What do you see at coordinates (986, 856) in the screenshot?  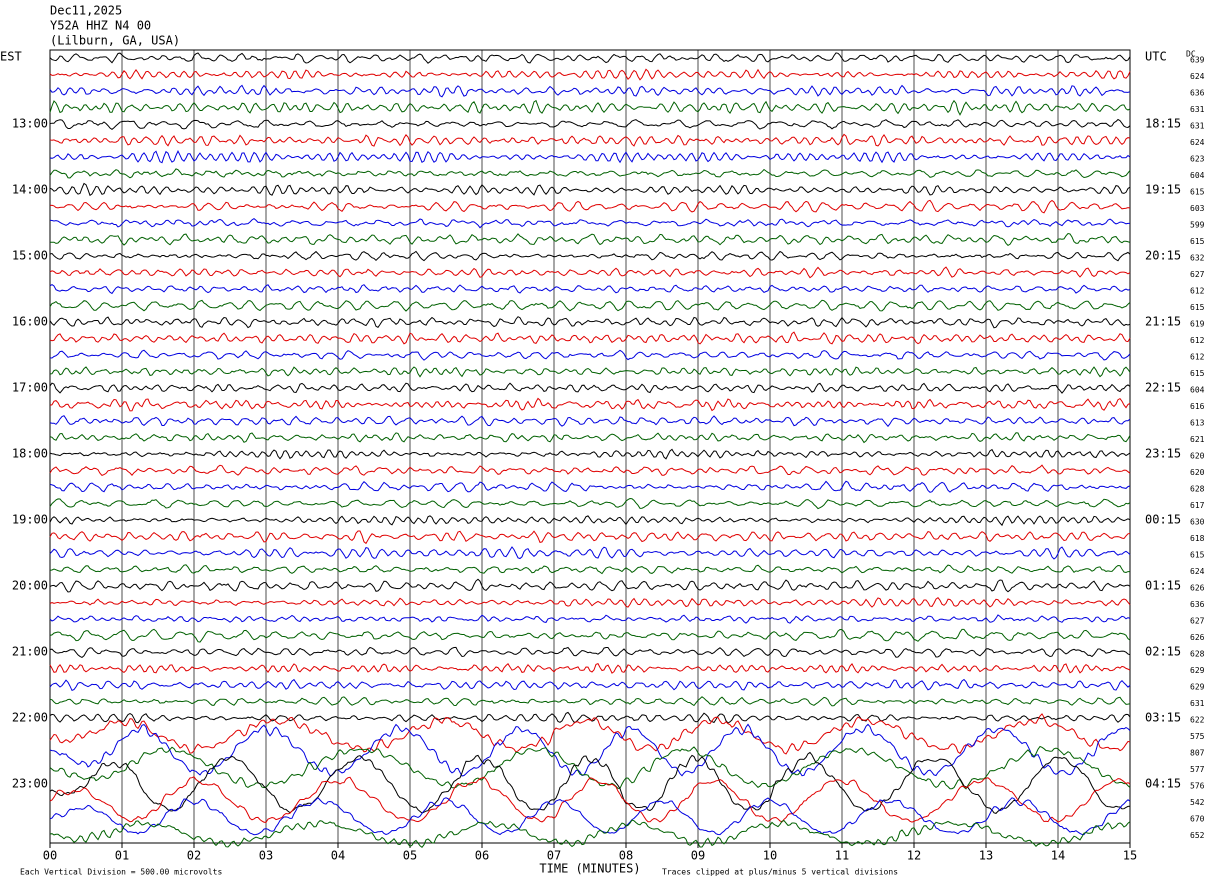 I see `x-tick-label: 13` at bounding box center [986, 856].